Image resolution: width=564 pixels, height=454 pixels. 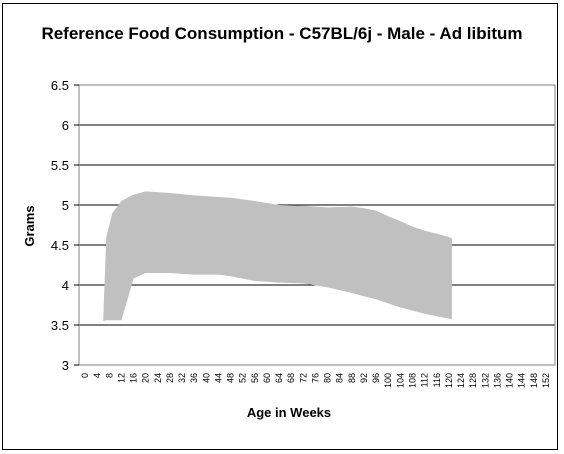 What do you see at coordinates (437, 380) in the screenshot?
I see `x-tick-label: 116` at bounding box center [437, 380].